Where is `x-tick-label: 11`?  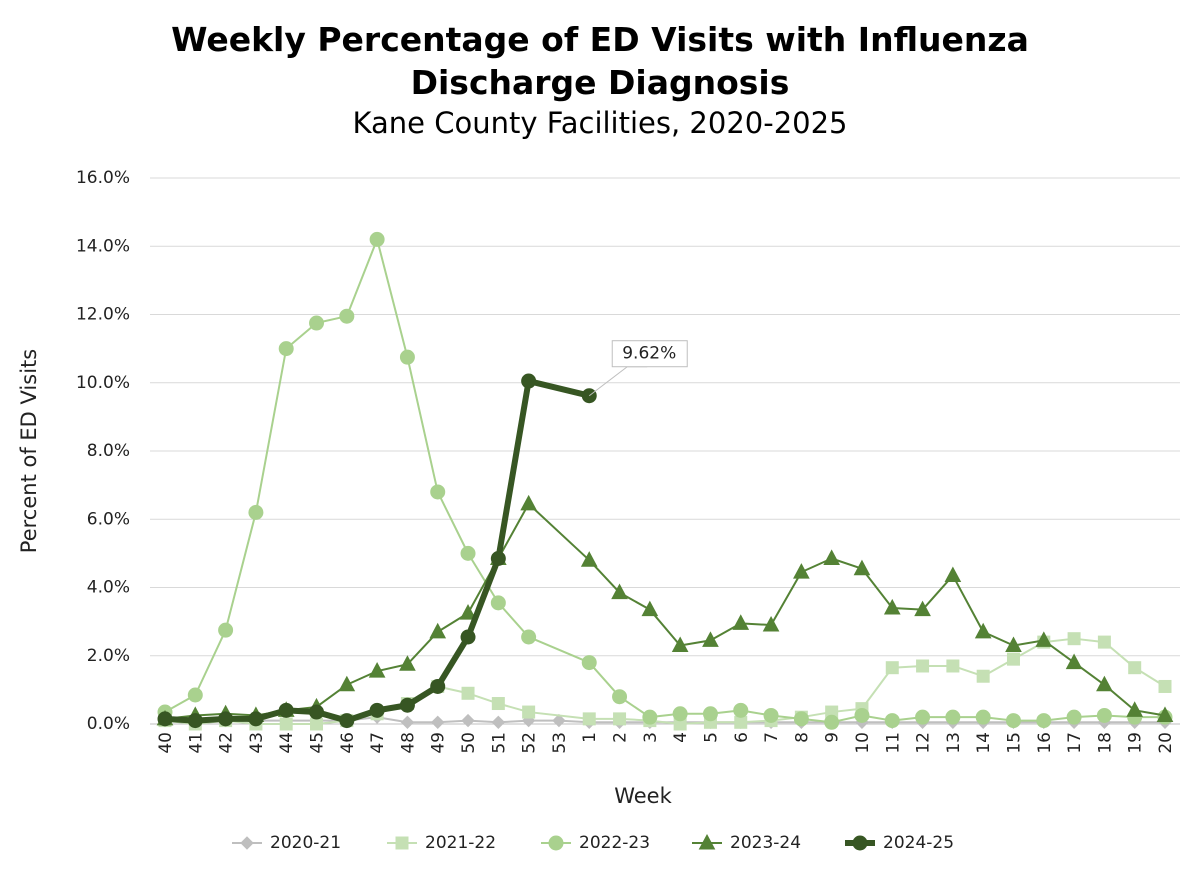 x-tick-label: 11 is located at coordinates (893, 743).